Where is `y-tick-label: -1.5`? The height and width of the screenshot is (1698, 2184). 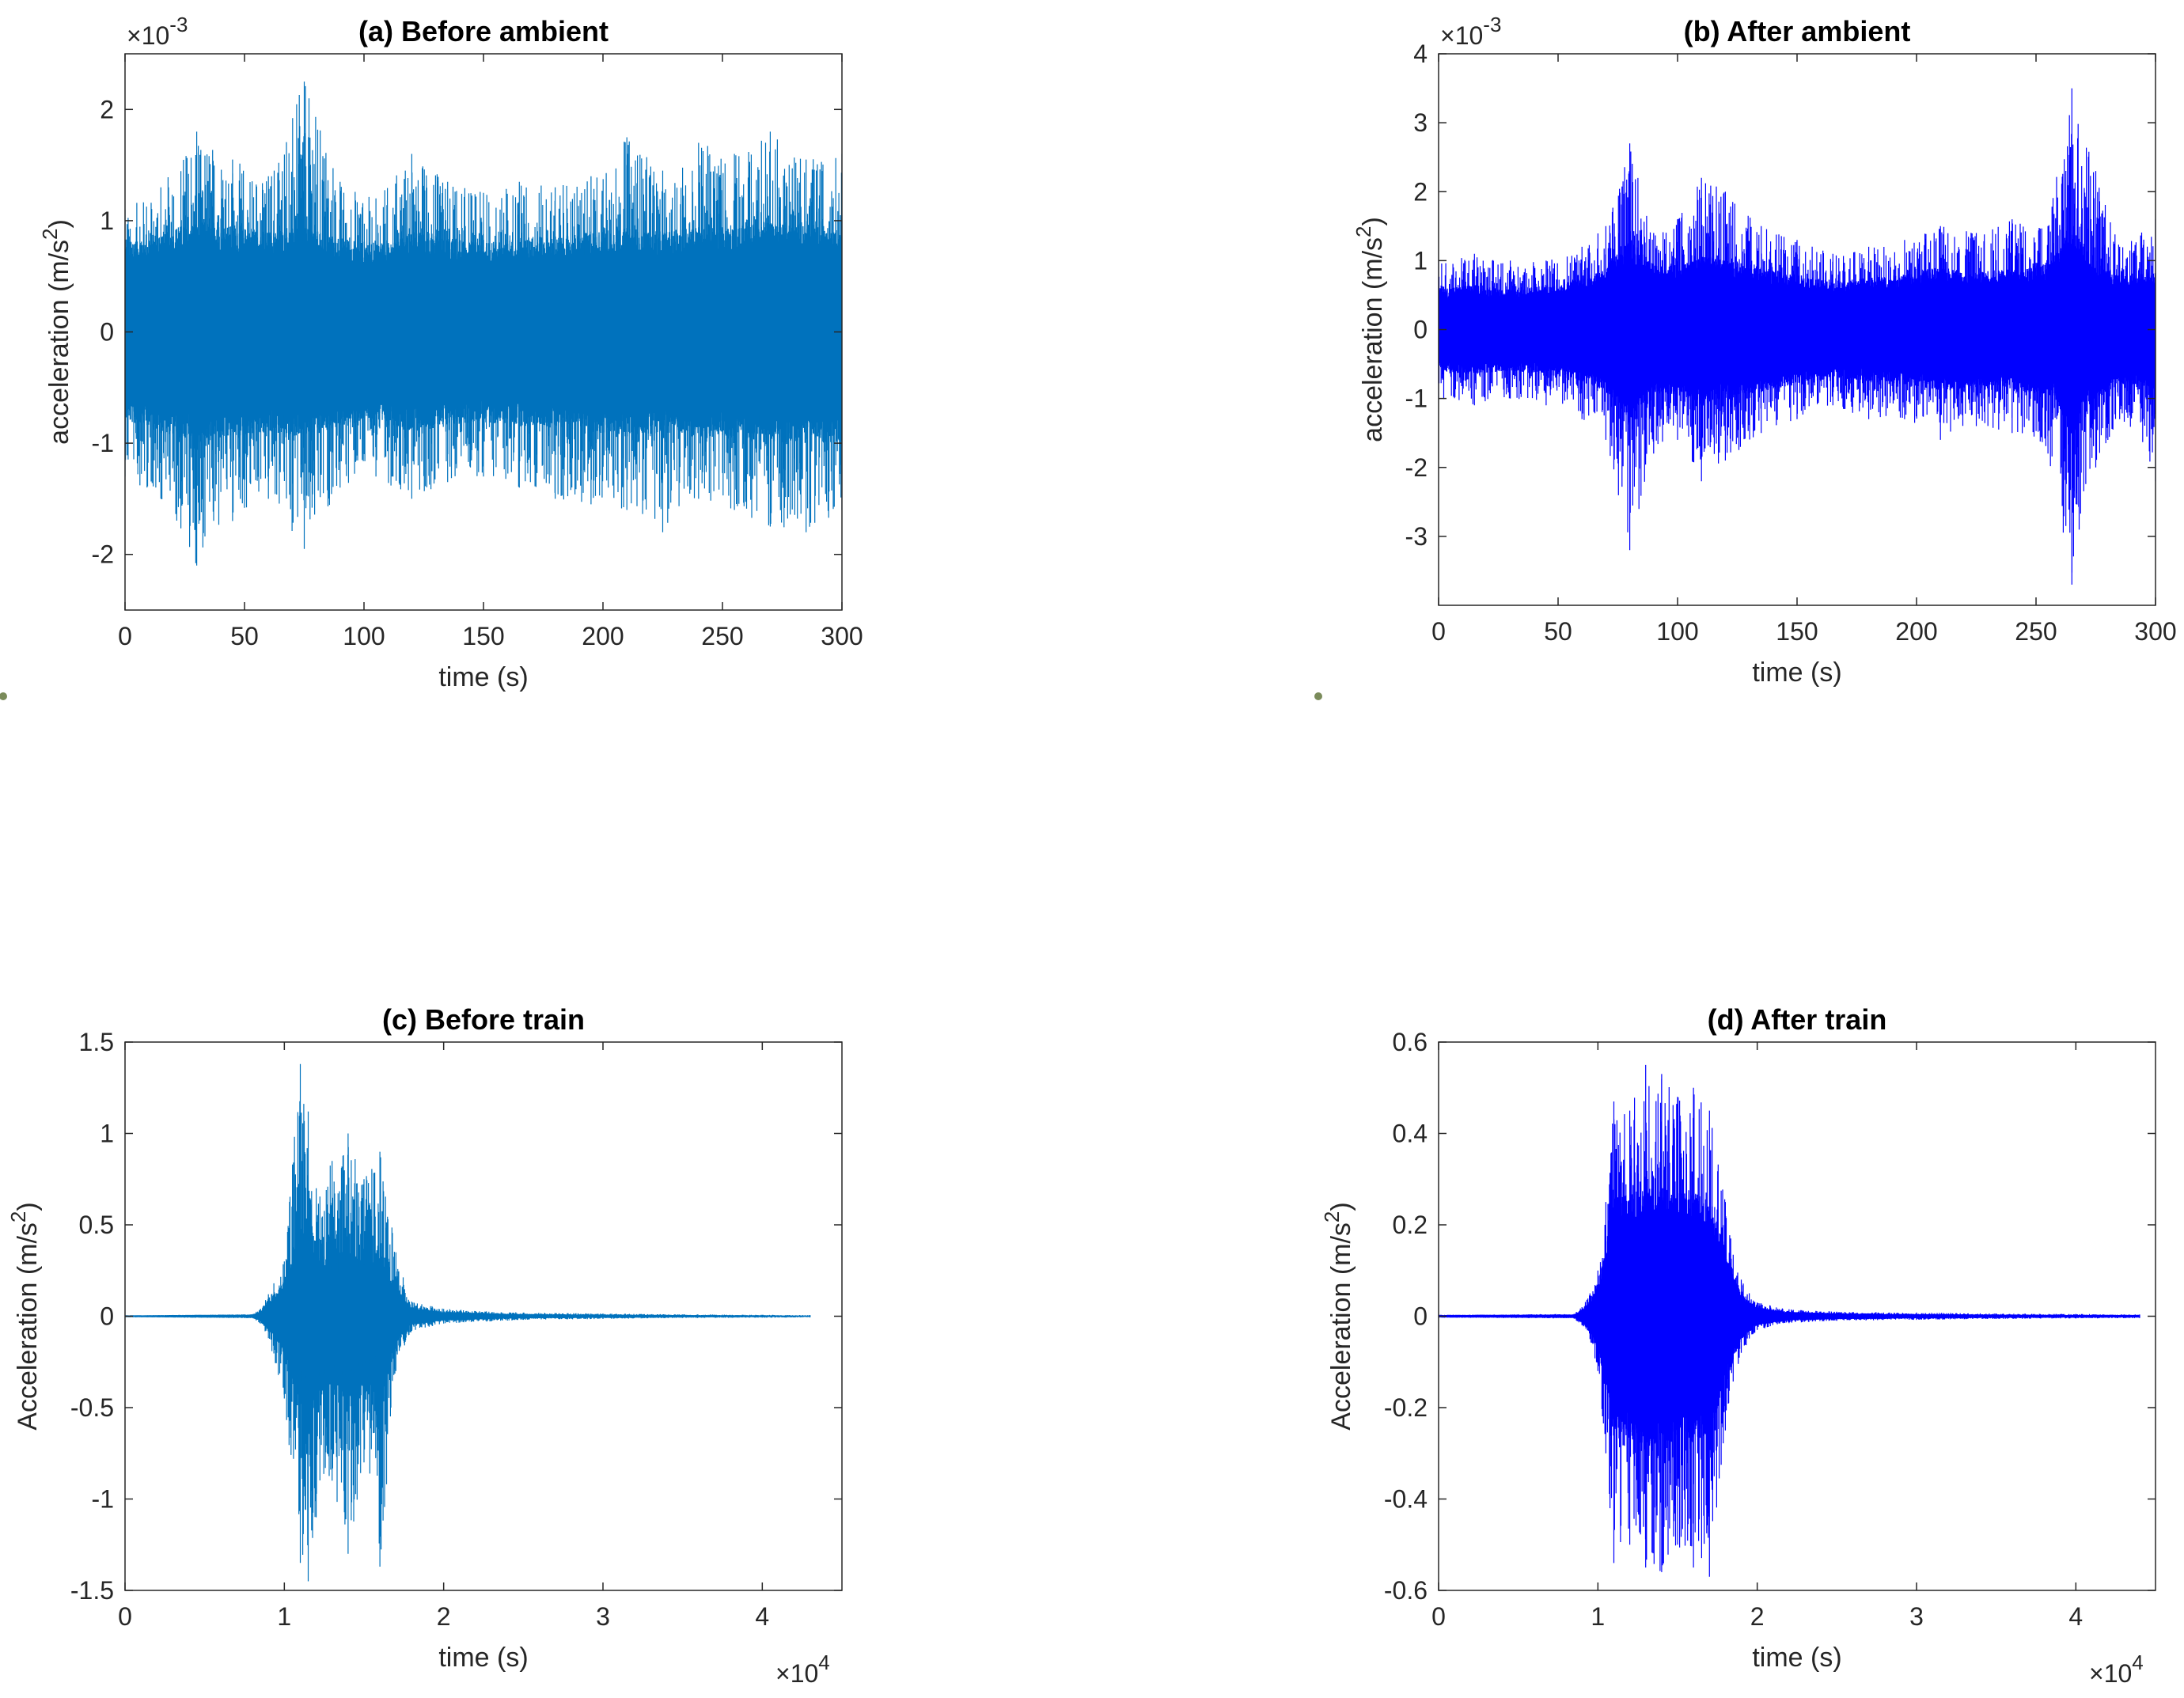 y-tick-label: -1.5 is located at coordinates (92, 1590).